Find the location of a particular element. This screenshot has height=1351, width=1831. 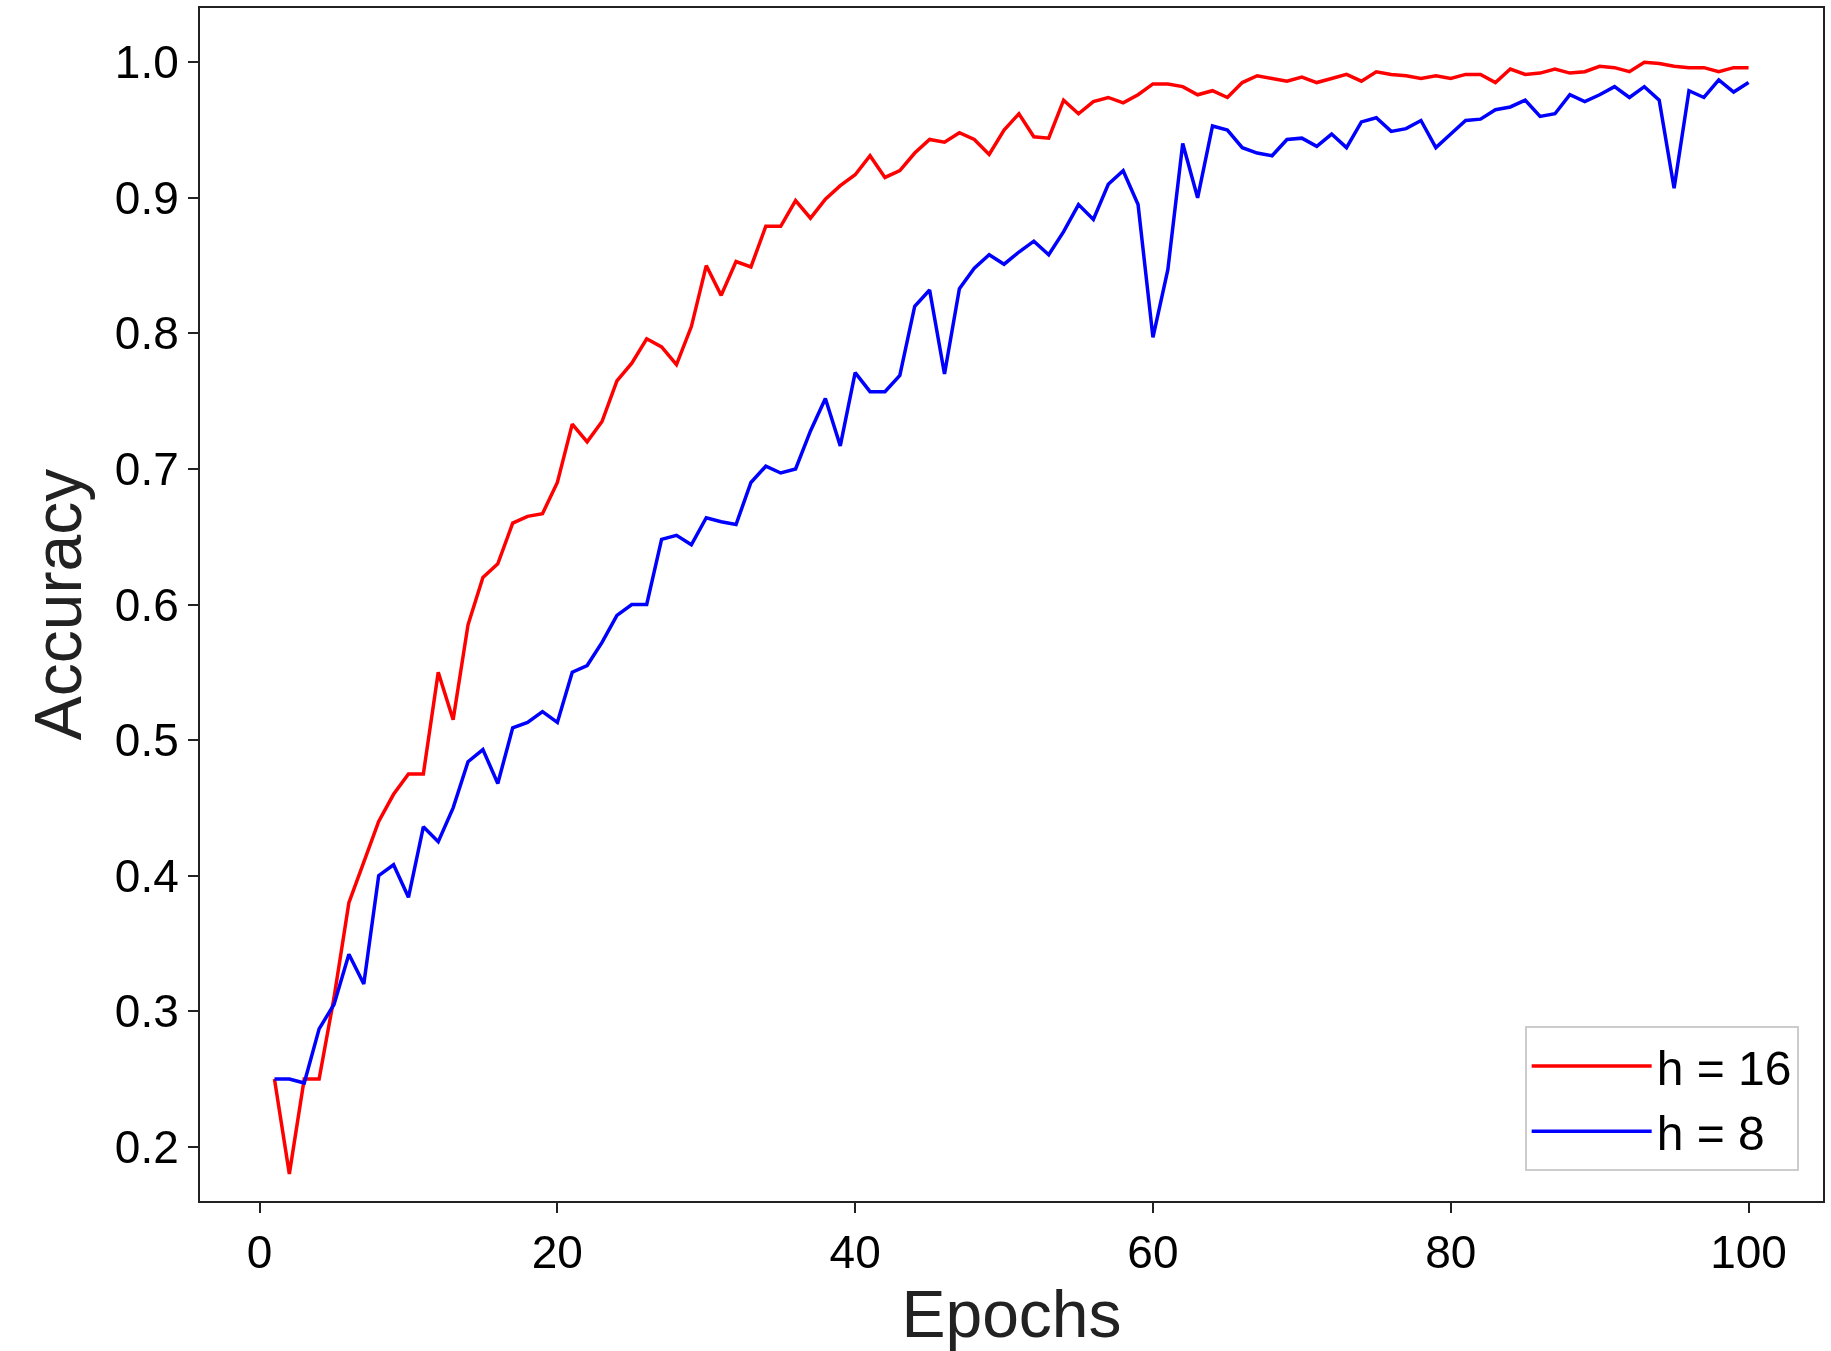

legend-label: h = 16 is located at coordinates (1724, 1068).